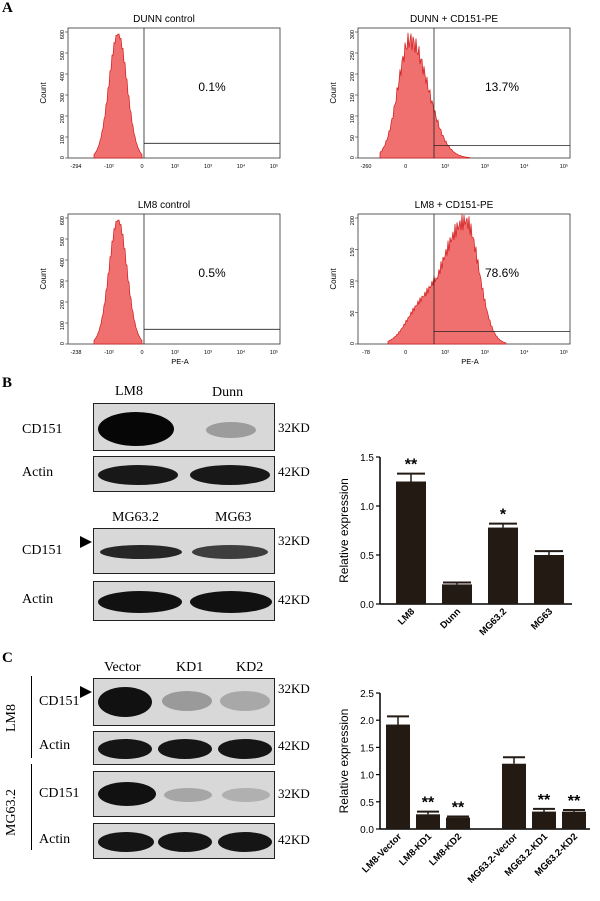 The height and width of the screenshot is (901, 600). Describe the element at coordinates (454, 19) in the screenshot. I see `flow-title: DUNN + CD151-PE` at that location.